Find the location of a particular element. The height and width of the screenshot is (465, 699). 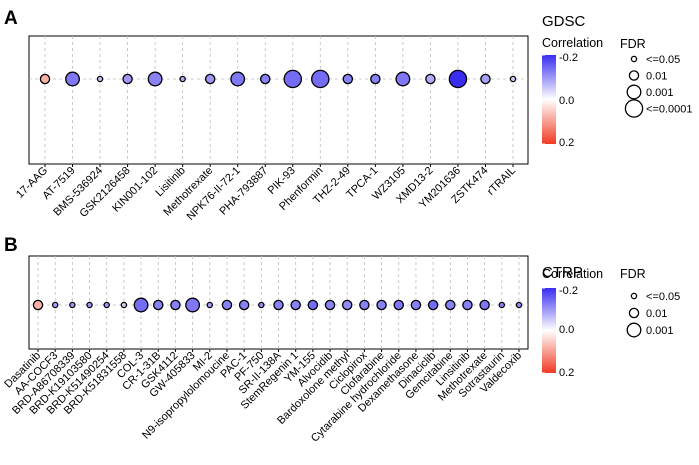

panel-label: B is located at coordinates (11, 245).